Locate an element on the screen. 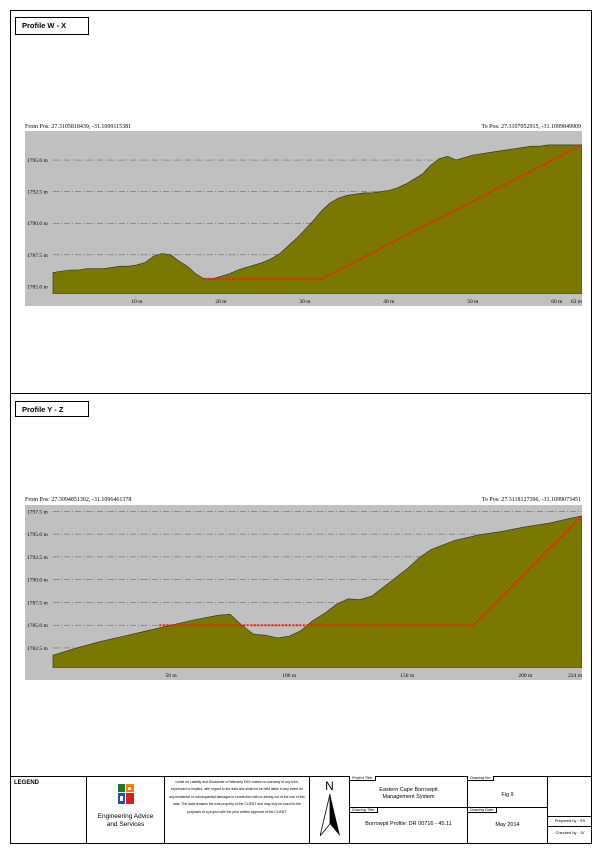 The image size is (602, 853). signoff-cell: Prepared by : SS Checked by : JV is located at coordinates (569, 810).